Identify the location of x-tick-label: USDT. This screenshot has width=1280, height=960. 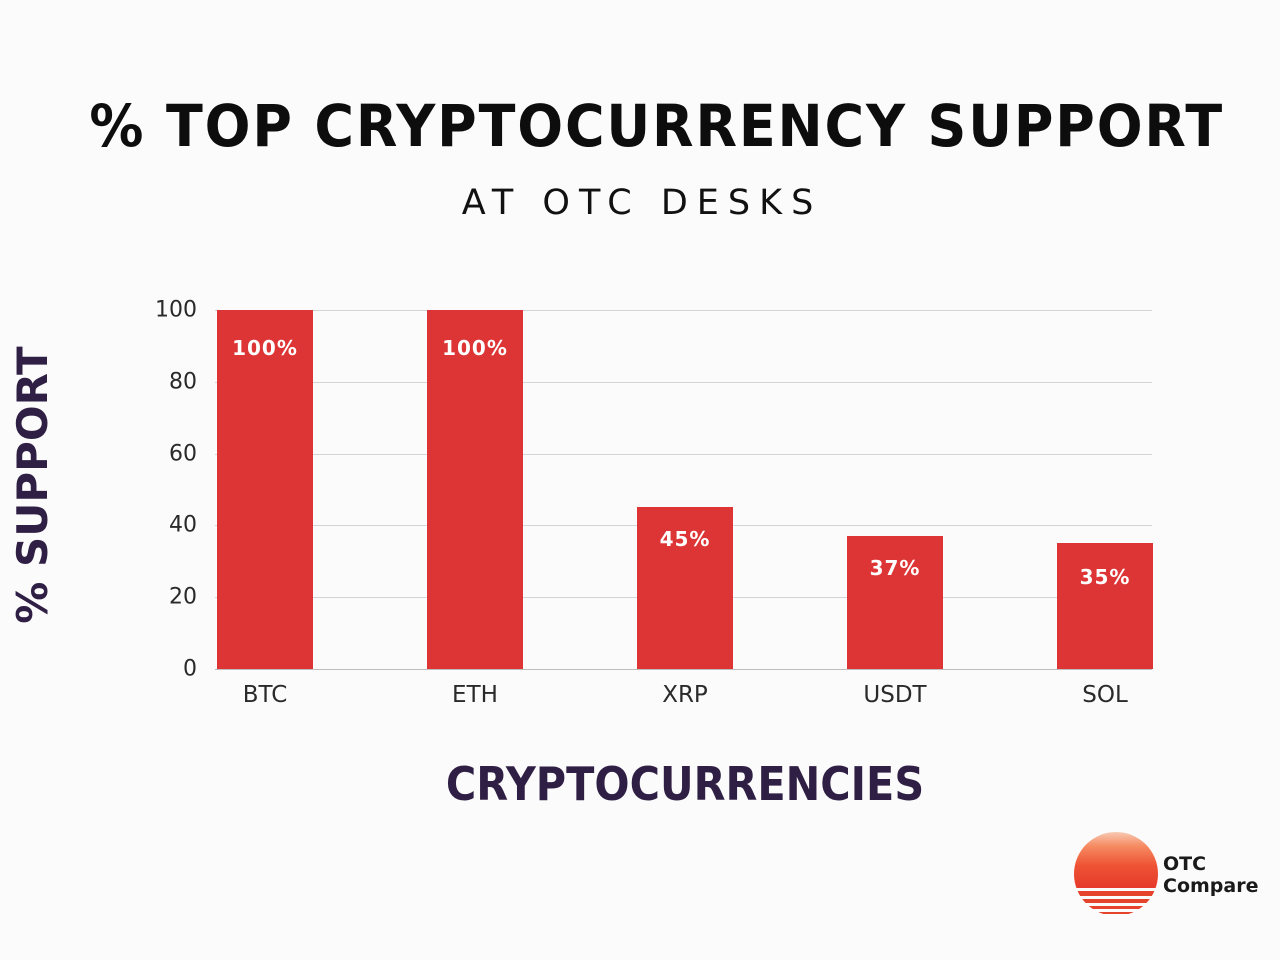
(895, 695).